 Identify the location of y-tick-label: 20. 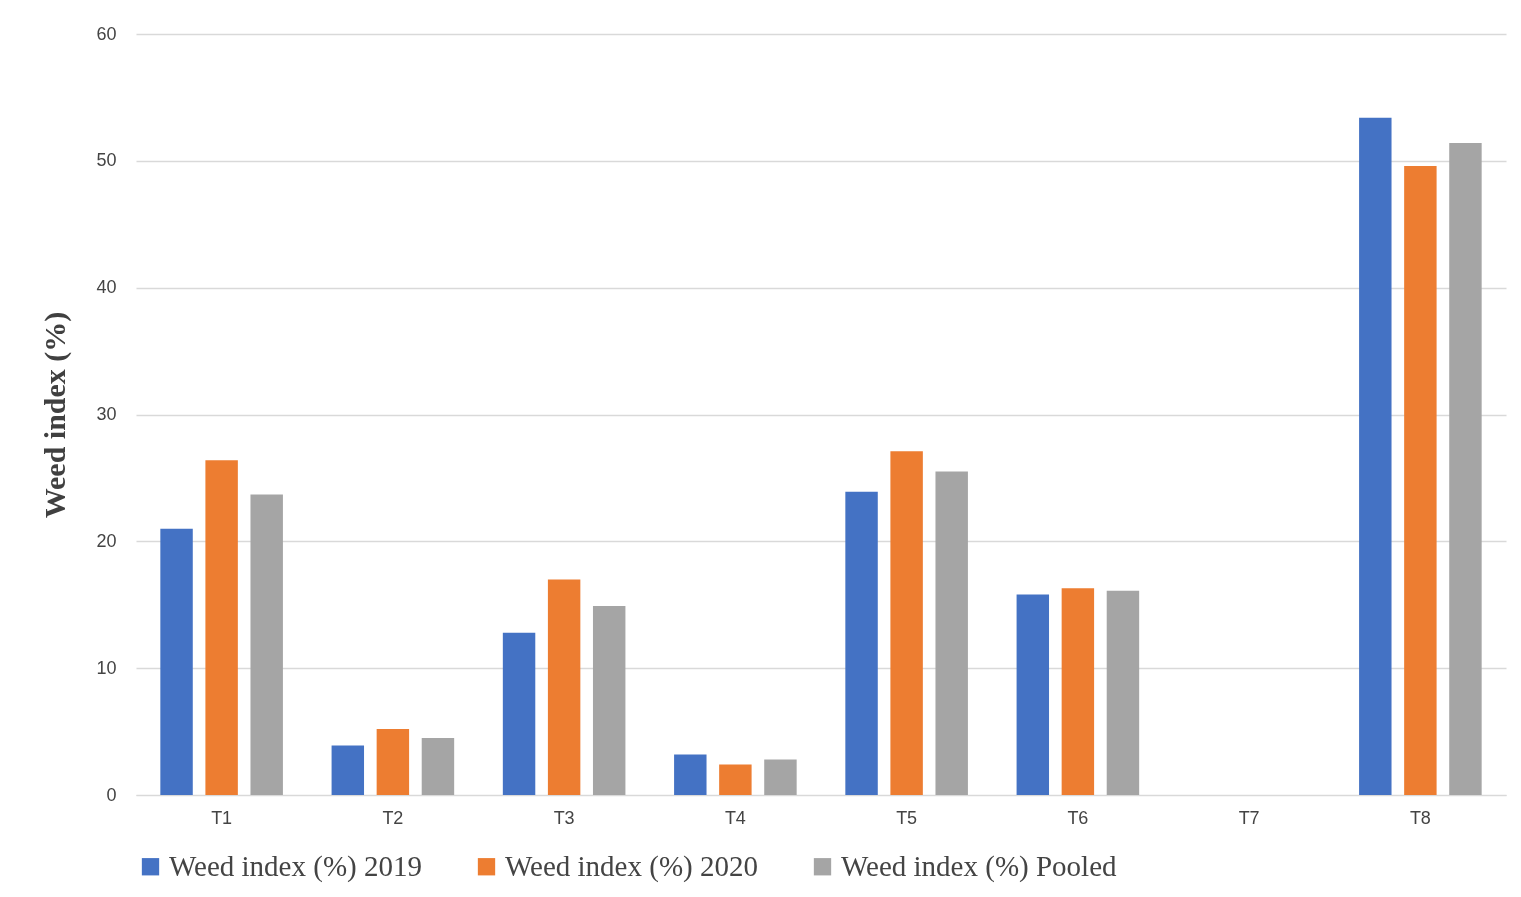
(106, 540).